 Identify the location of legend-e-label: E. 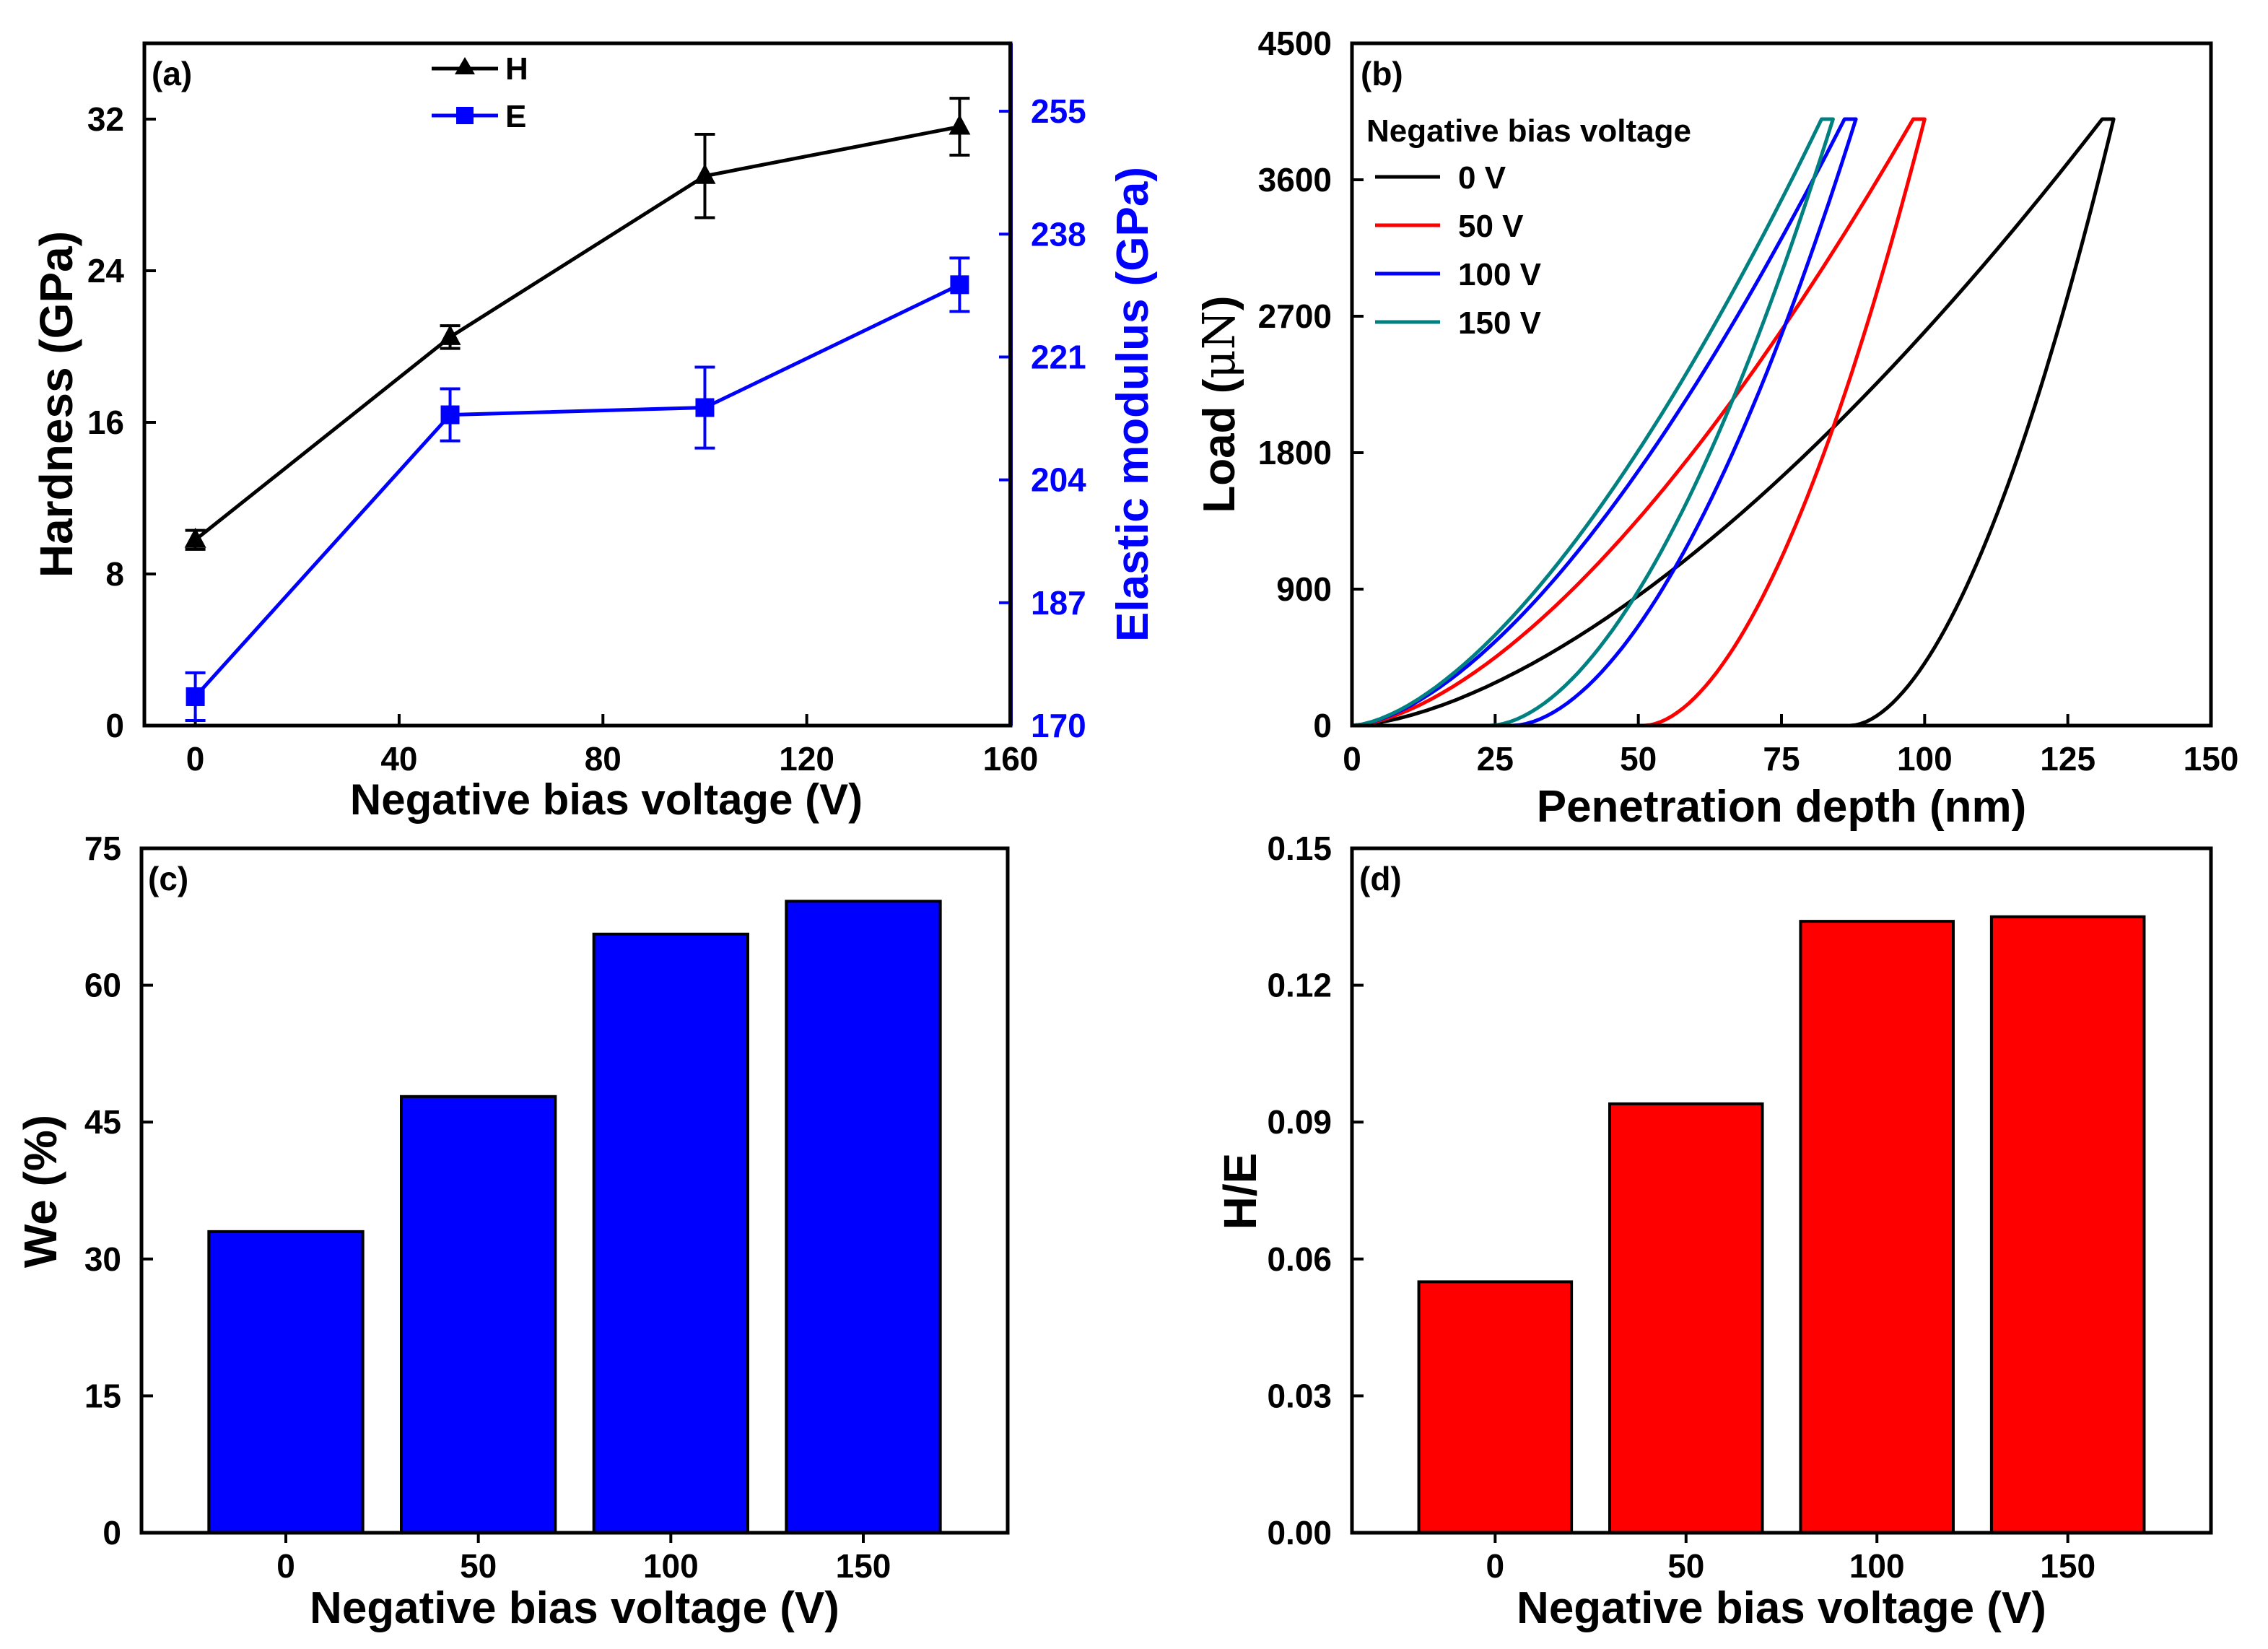
(515, 116).